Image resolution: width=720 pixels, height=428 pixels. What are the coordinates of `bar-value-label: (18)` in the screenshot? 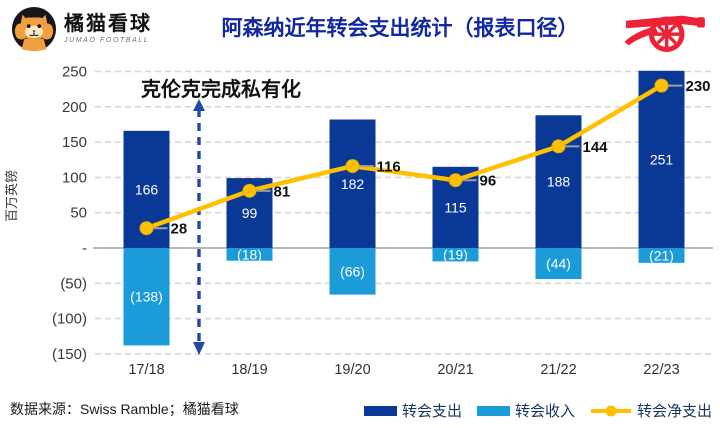 It's located at (249, 254).